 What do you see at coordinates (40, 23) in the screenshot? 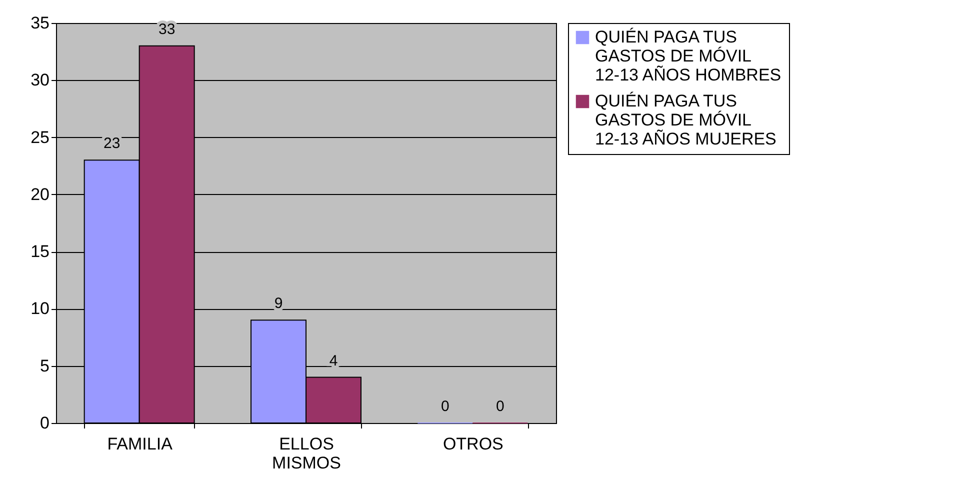
I see `y-tick-label: 35` at bounding box center [40, 23].